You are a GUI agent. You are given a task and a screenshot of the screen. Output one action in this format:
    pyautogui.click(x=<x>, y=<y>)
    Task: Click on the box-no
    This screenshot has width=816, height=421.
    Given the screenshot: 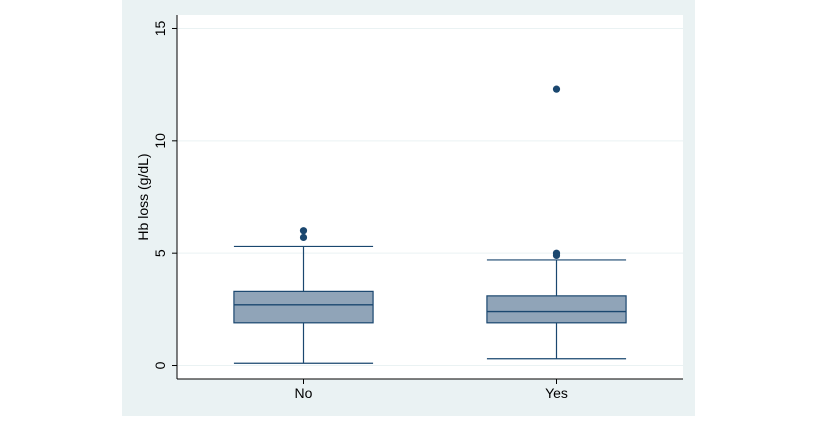 What is the action you would take?
    pyautogui.click(x=303, y=295)
    